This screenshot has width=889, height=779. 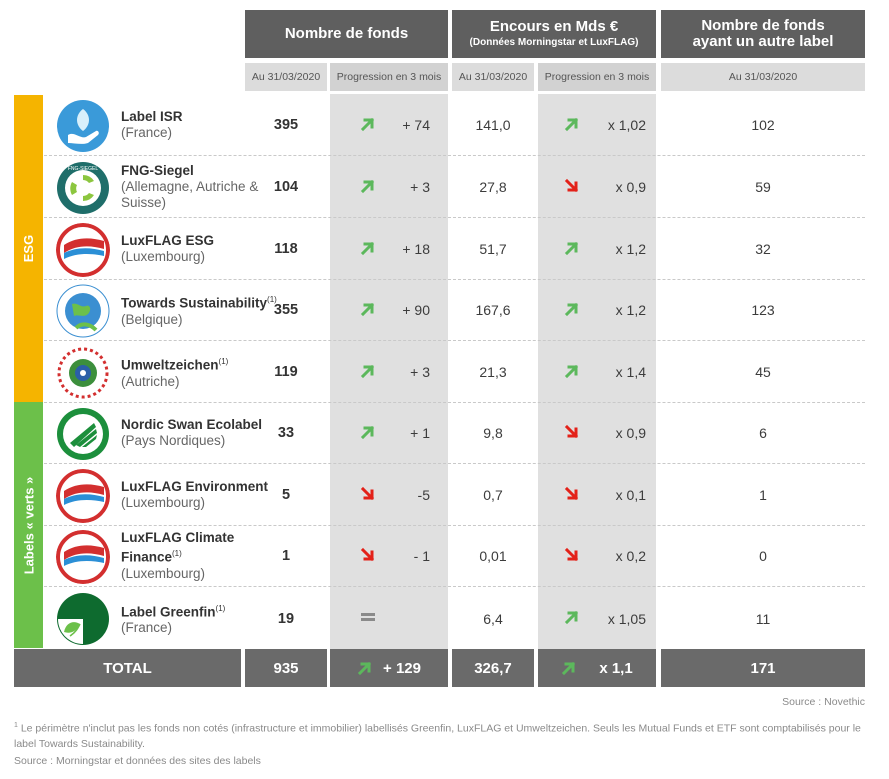 What do you see at coordinates (286, 433) in the screenshot?
I see `funds-count: 33` at bounding box center [286, 433].